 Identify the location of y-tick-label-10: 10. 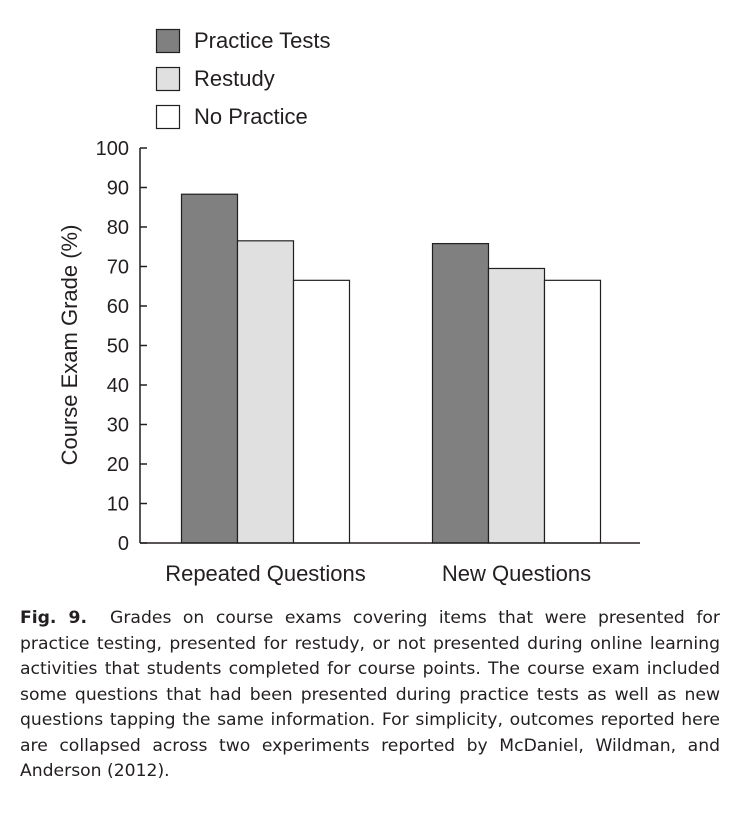
(118, 505).